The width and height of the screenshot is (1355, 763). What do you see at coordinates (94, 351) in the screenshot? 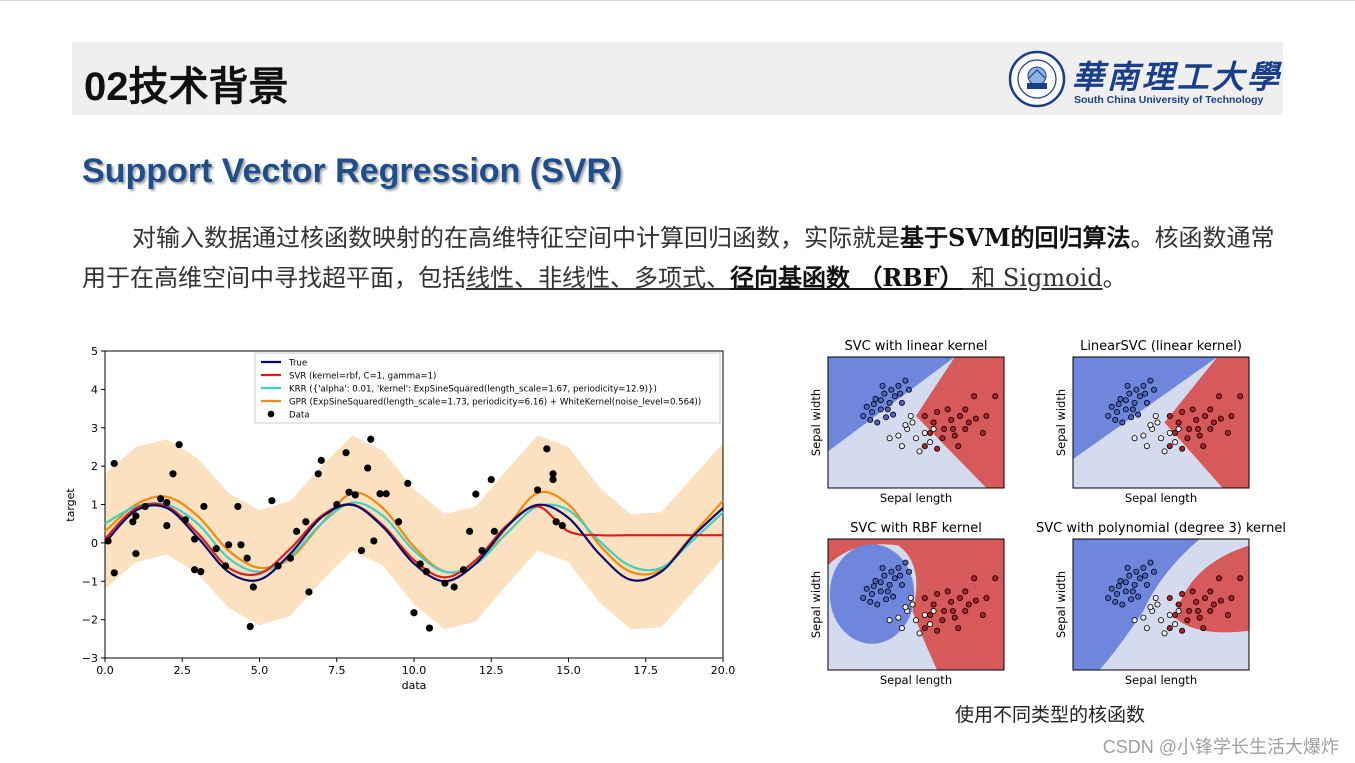
I see `y-tick-label: 5` at bounding box center [94, 351].